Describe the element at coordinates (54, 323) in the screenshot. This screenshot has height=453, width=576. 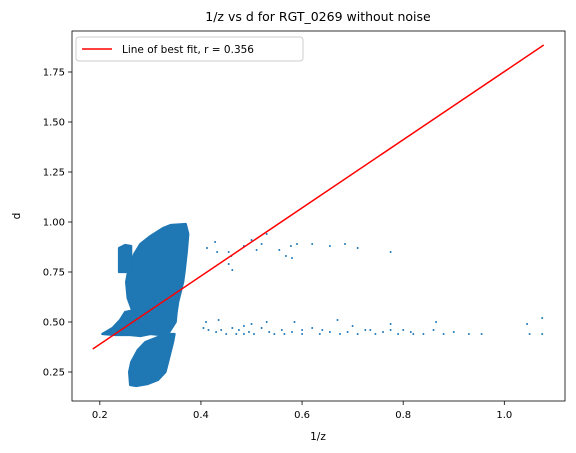
I see `y-tick-label: 0.50` at that location.